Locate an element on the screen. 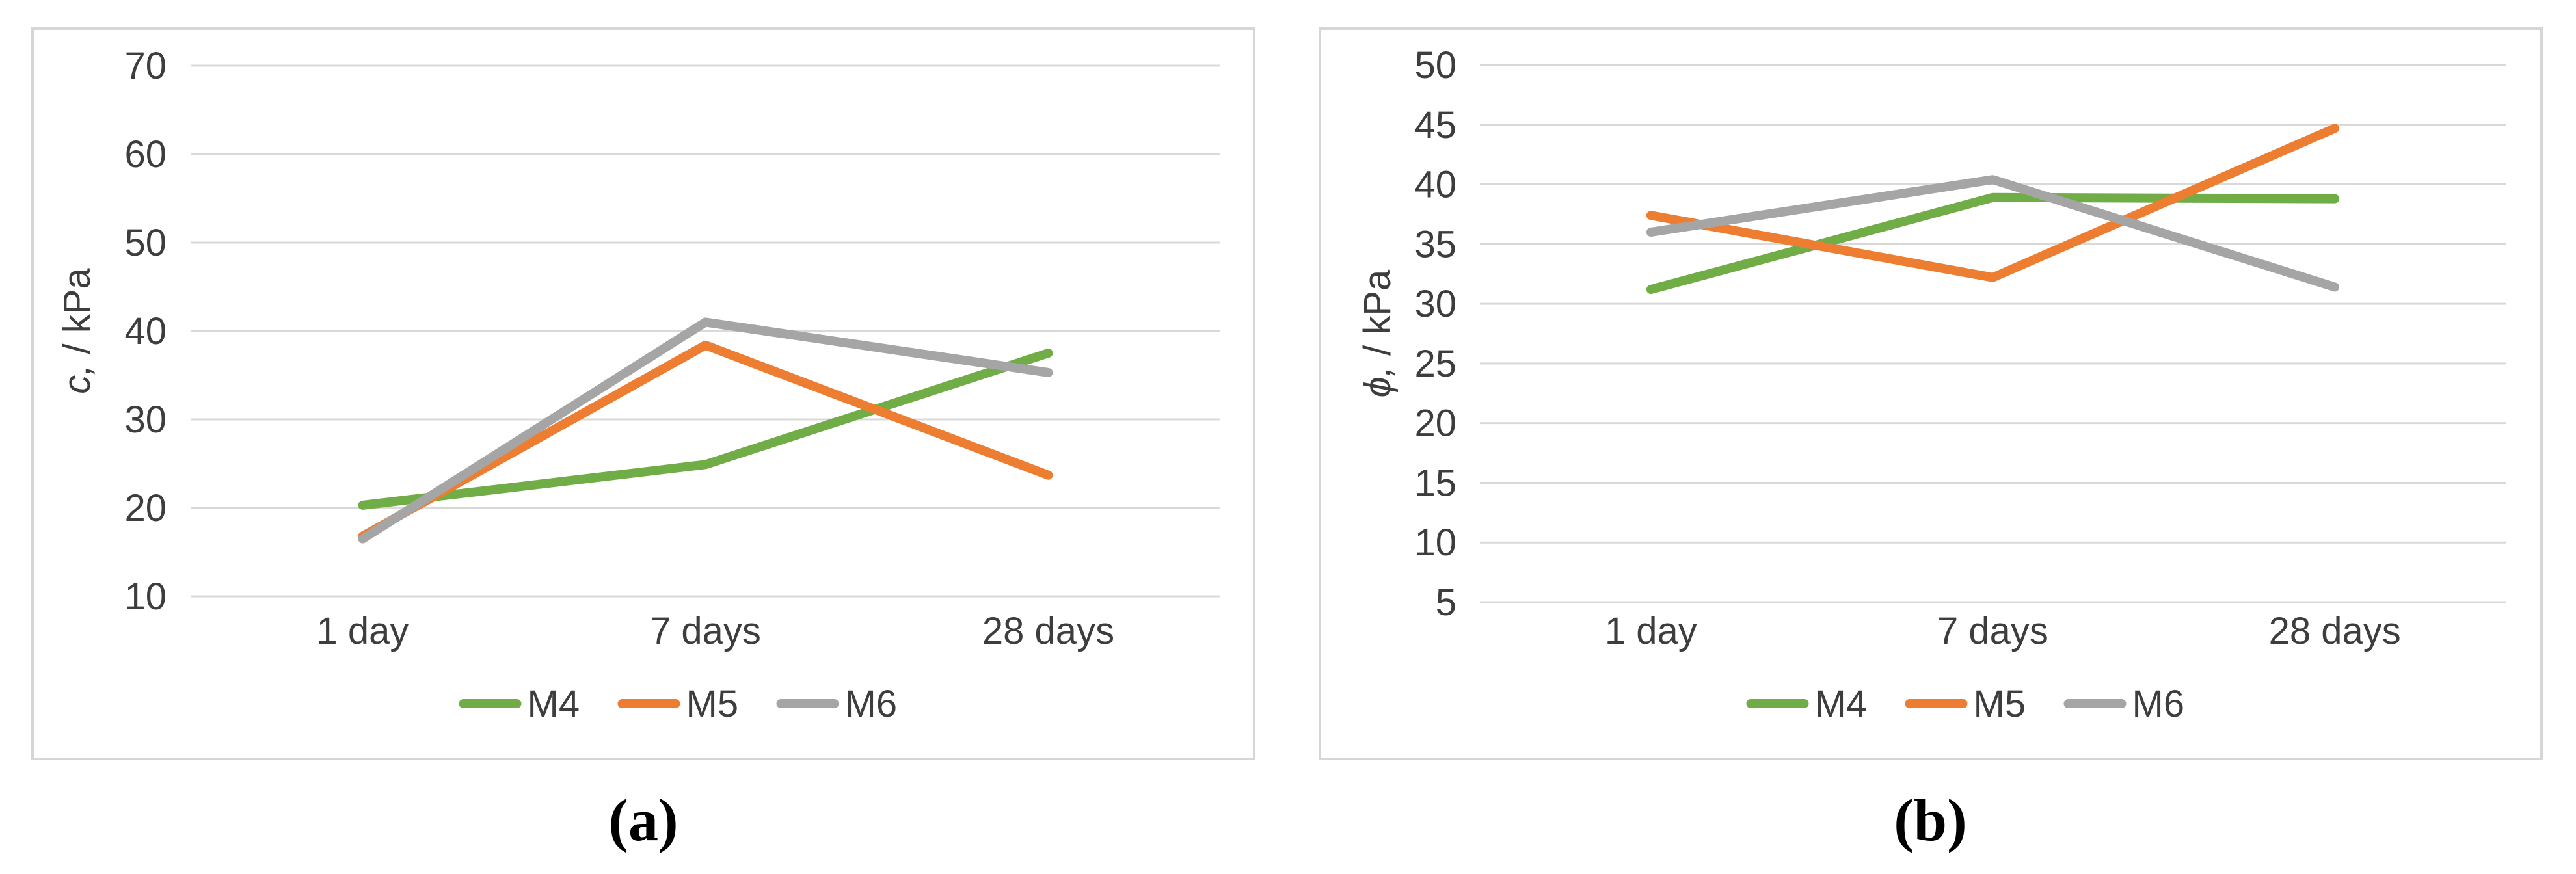 The image size is (2576, 874). y-tick-label: 45 is located at coordinates (1435, 125).